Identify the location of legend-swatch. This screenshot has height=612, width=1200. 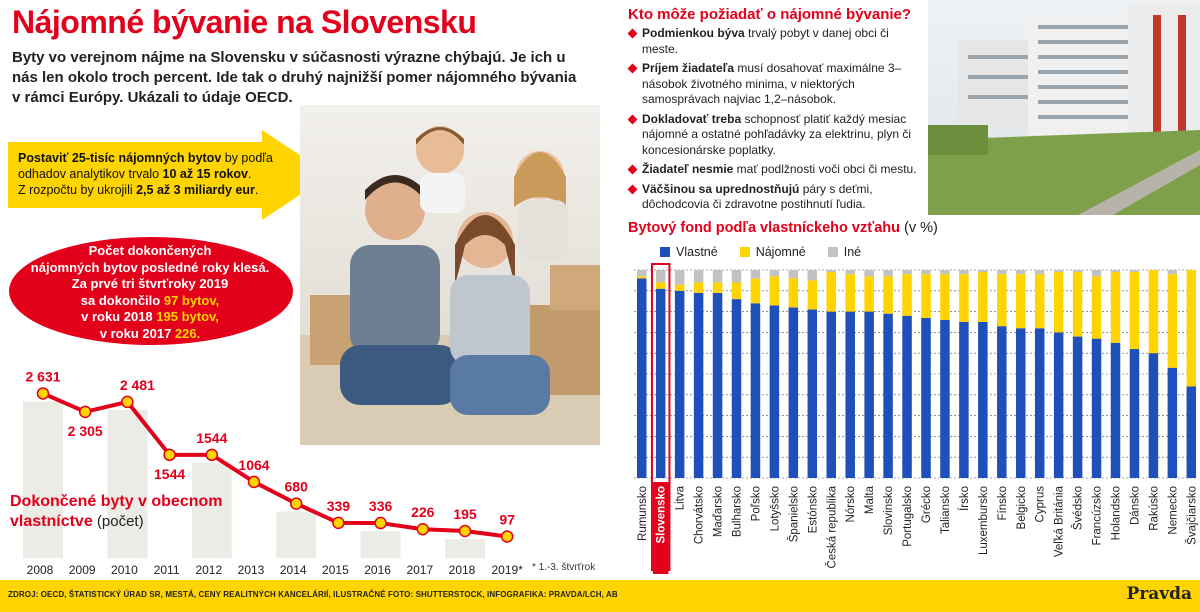
(665, 252).